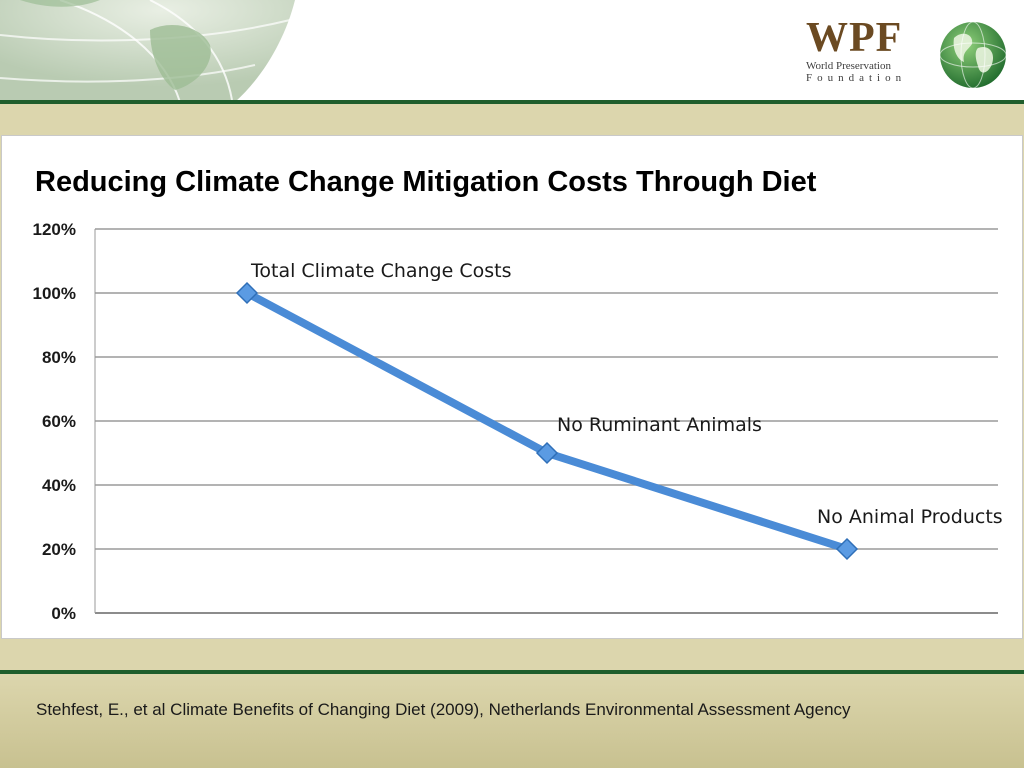  I want to click on data-label: Total Climate Change Costs, so click(381, 271).